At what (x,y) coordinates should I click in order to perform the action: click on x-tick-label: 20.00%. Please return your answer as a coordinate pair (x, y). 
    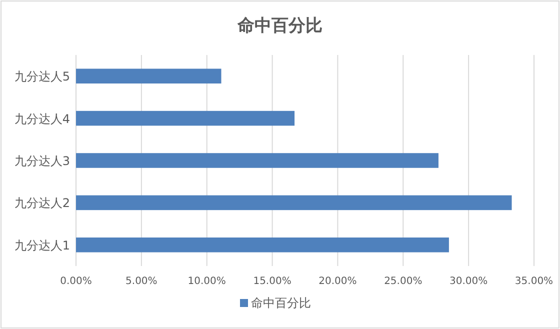
    Looking at the image, I should click on (337, 281).